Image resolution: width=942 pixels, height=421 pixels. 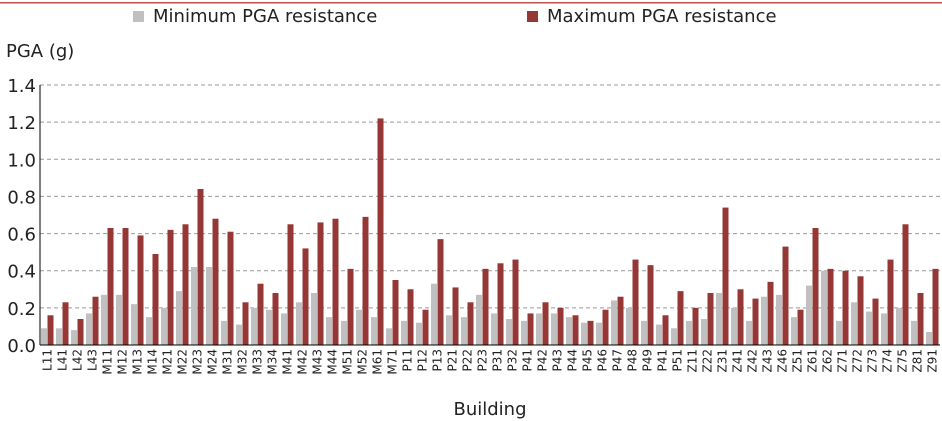 I want to click on y-tick-label: 1.2, so click(x=21, y=123).